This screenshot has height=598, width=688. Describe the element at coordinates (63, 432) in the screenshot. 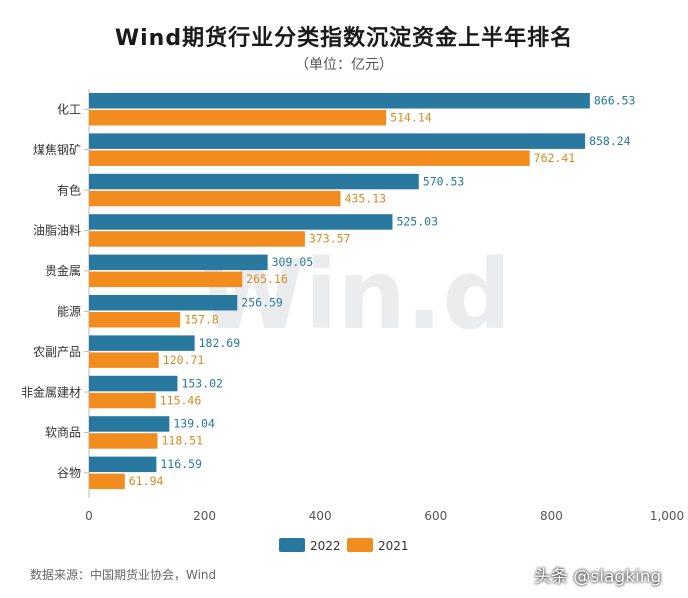

I see `category-label: 软商品` at that location.